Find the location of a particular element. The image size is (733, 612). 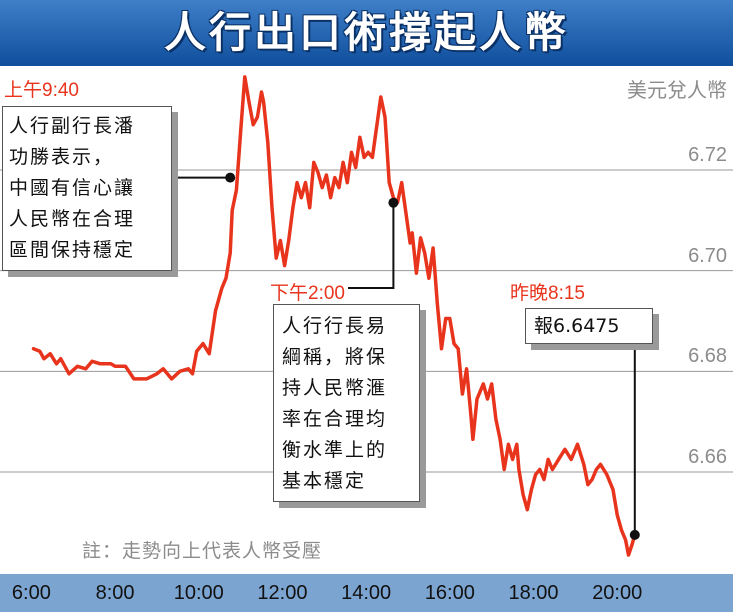

annotation-text-line: 報6.6475 is located at coordinates (577, 326).